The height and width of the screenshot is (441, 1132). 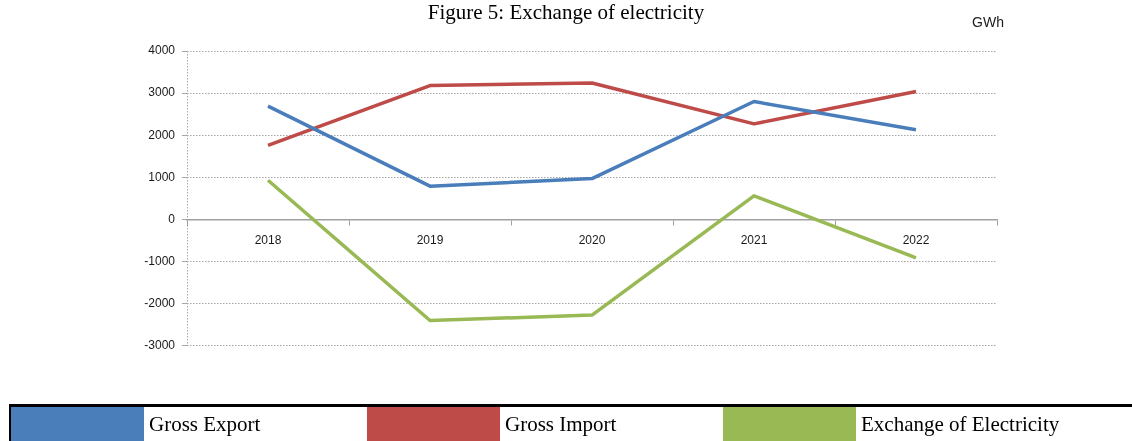 I want to click on x-tick-label: 2022, so click(x=916, y=239).